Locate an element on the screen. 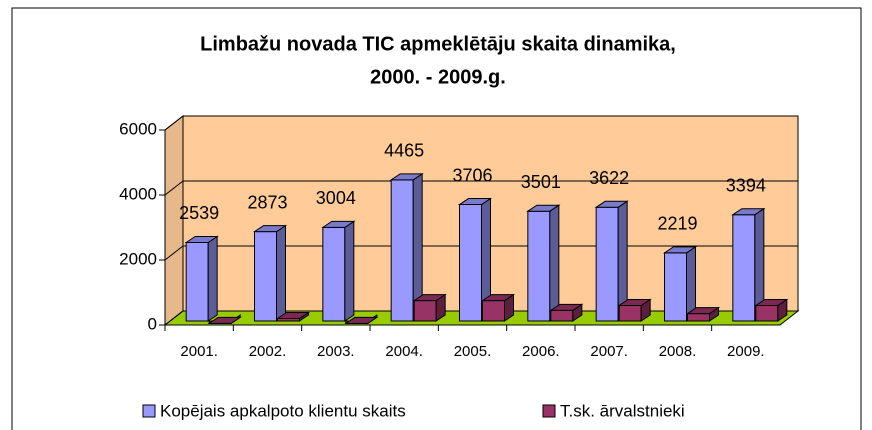 The width and height of the screenshot is (872, 430). data-label: 2873 is located at coordinates (267, 202).